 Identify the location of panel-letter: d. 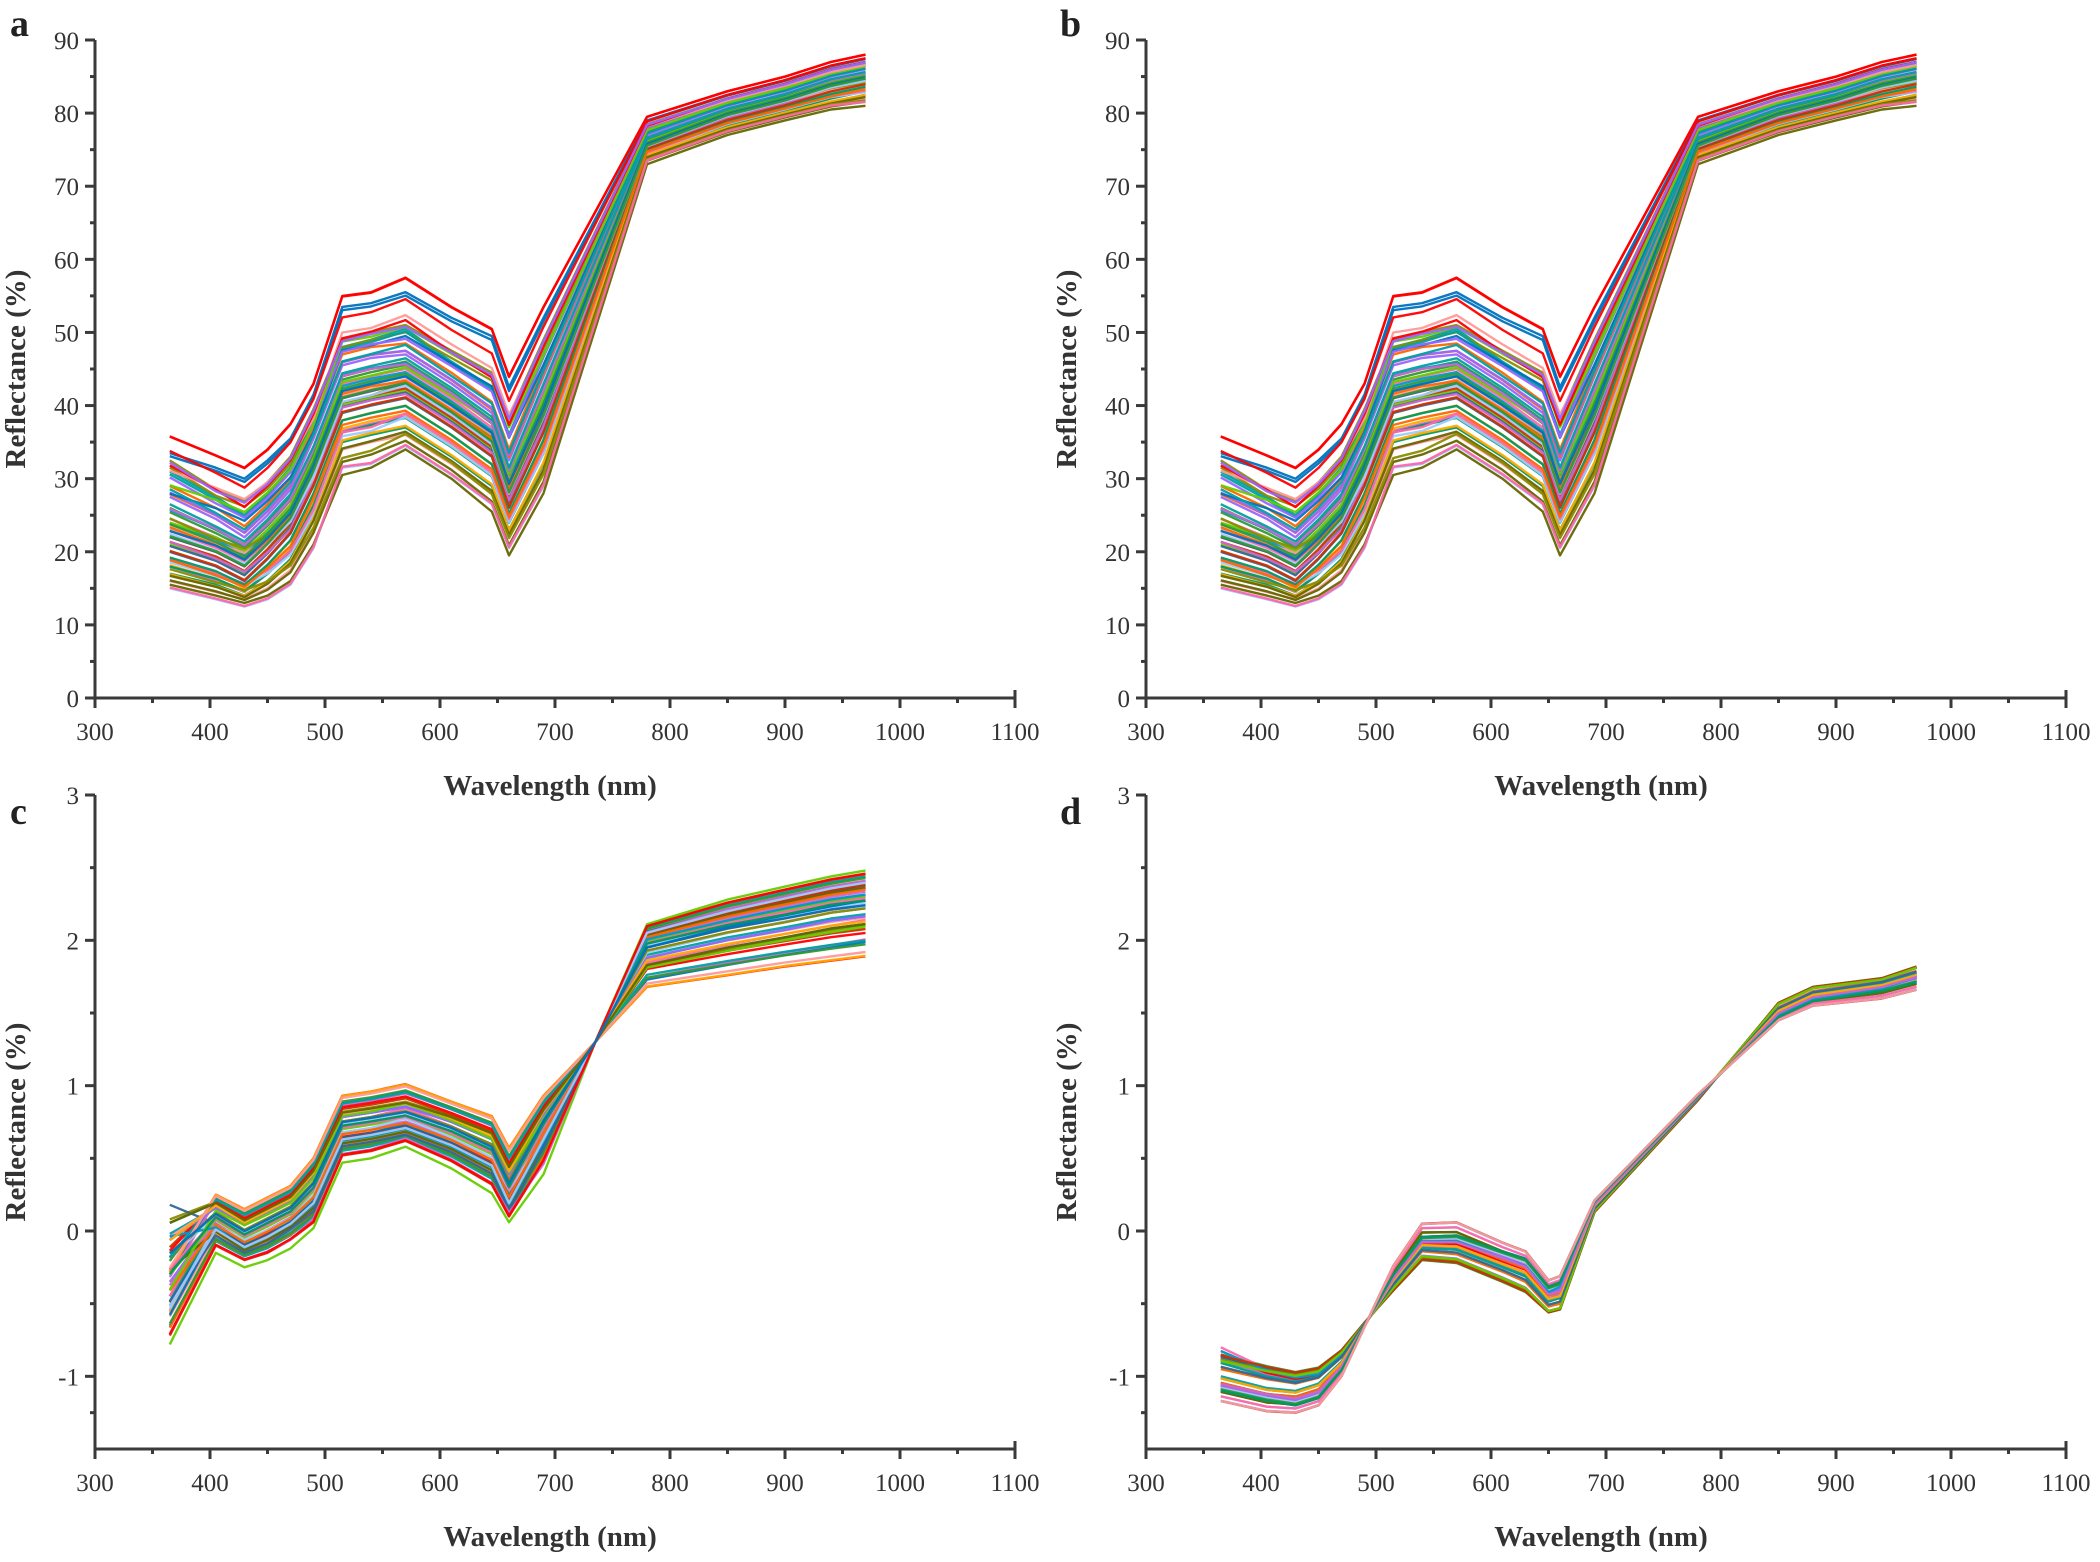
(1070, 812).